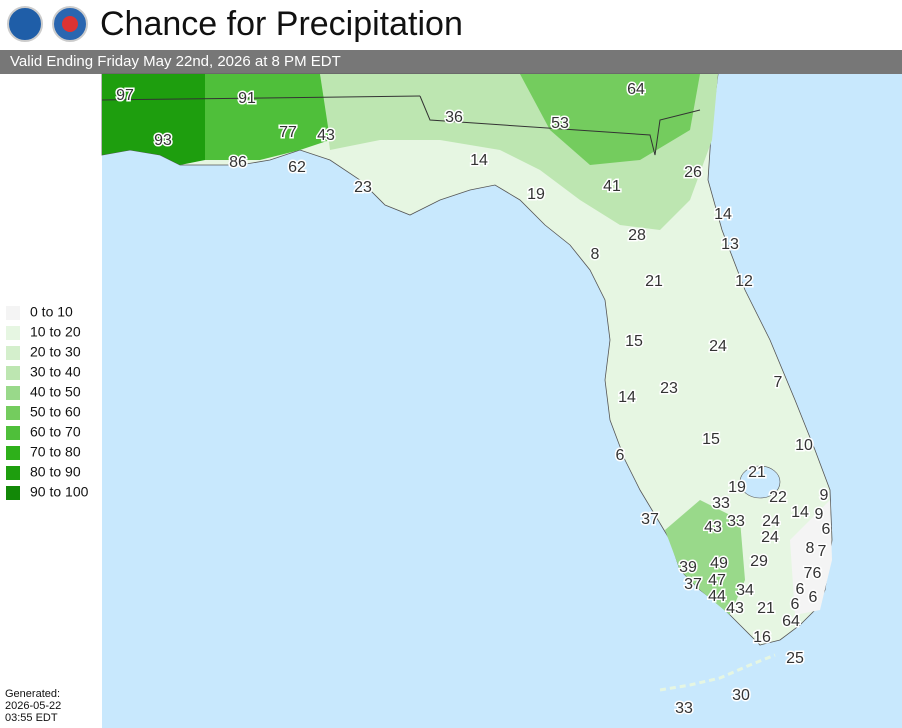 The image size is (902, 728). What do you see at coordinates (51, 312) in the screenshot?
I see `legend-label: 0 to 10` at bounding box center [51, 312].